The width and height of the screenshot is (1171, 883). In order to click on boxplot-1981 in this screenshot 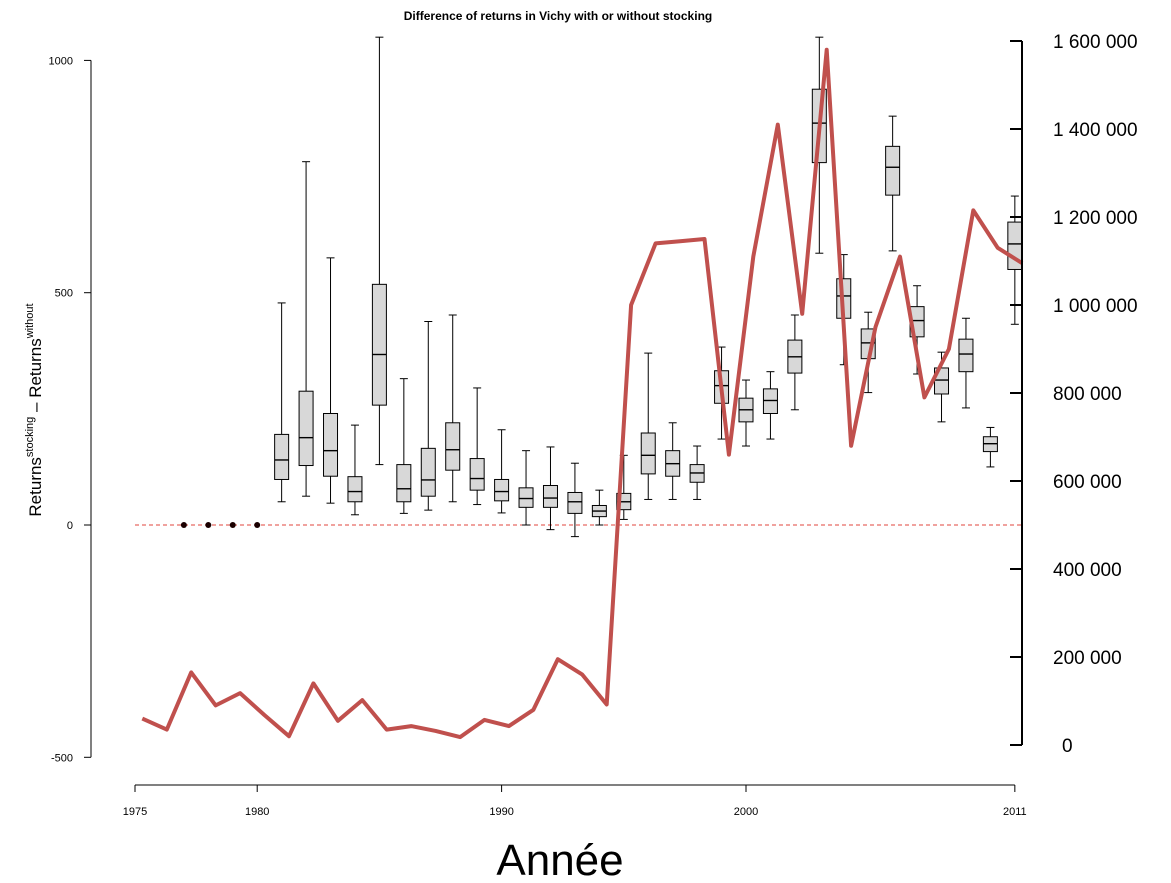, I will do `click(282, 402)`.